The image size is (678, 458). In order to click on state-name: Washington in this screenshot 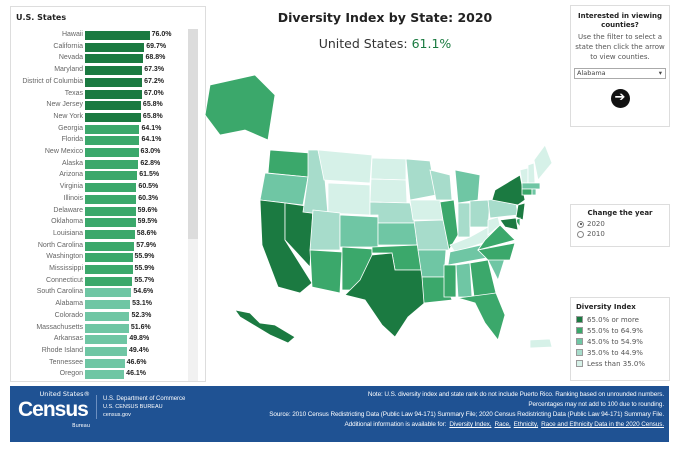, I will do `click(64, 257)`.